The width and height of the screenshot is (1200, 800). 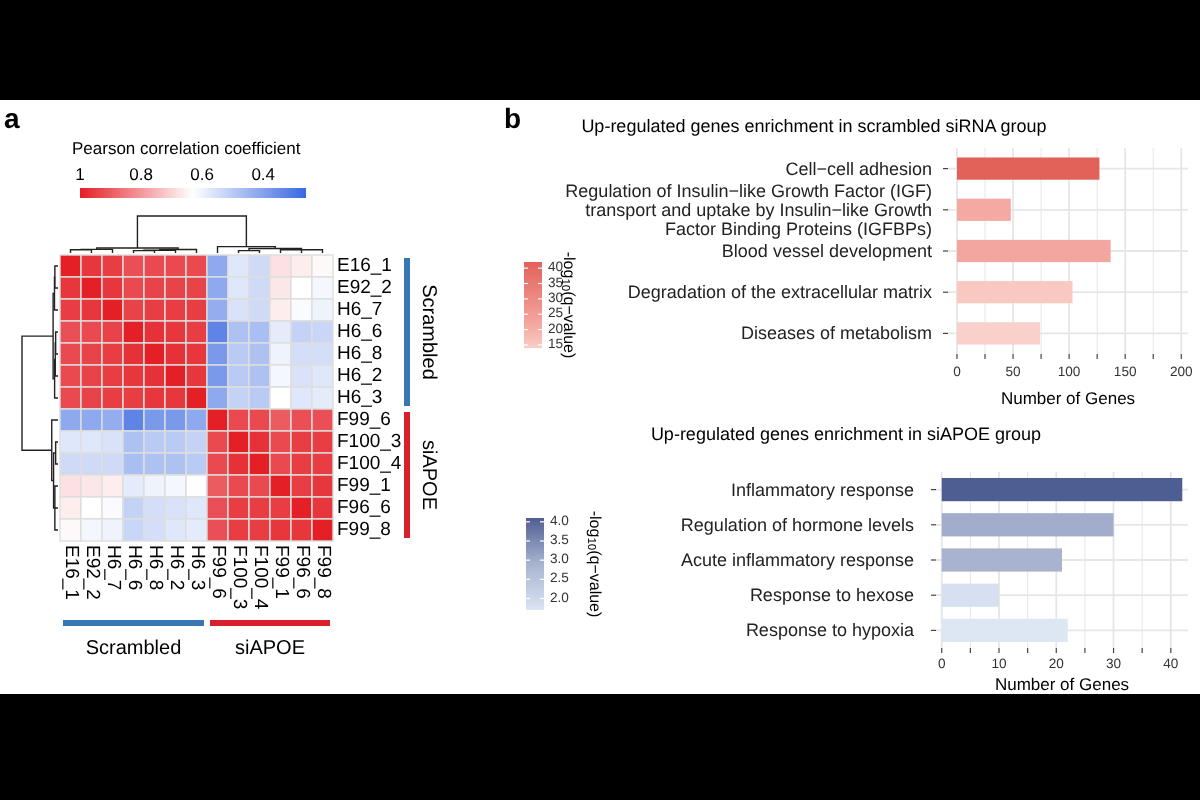 What do you see at coordinates (301, 572) in the screenshot?
I see `x-tick-label: F96_6` at bounding box center [301, 572].